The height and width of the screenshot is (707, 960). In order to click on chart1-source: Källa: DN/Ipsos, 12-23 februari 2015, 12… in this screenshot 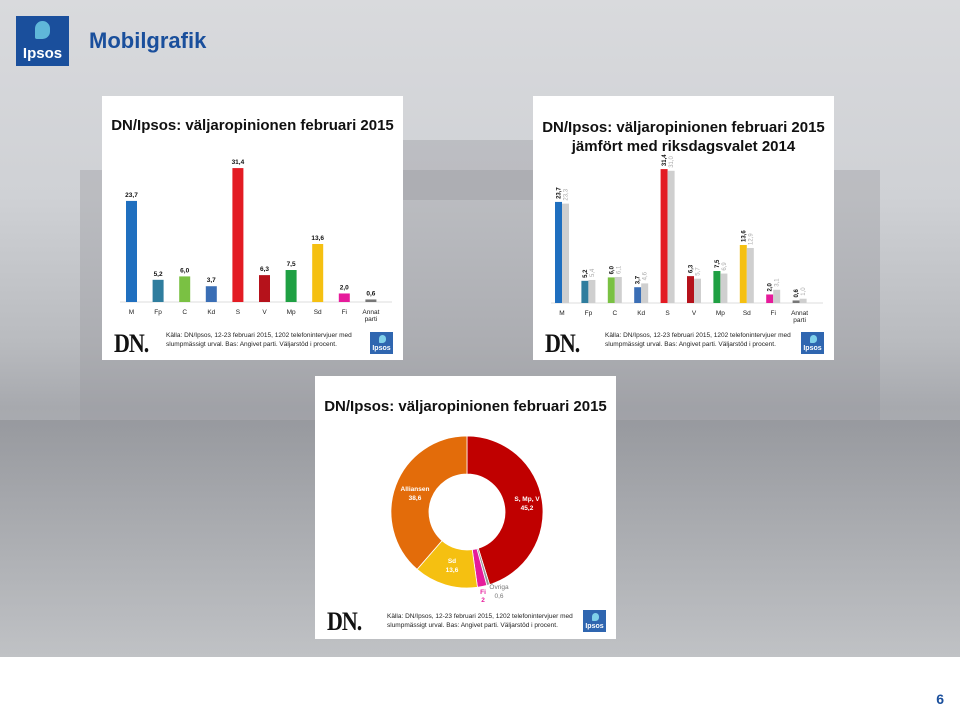, I will do `click(259, 340)`.